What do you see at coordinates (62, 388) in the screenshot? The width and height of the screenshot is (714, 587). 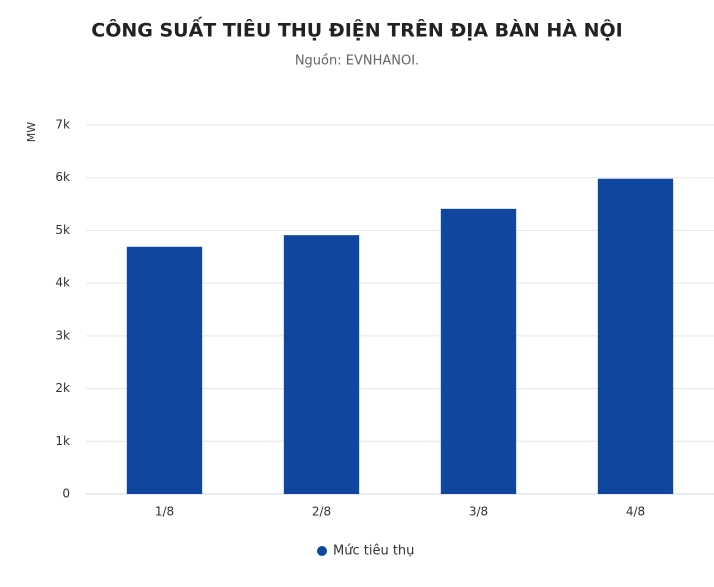 I see `y-tick-label: 2k` at bounding box center [62, 388].